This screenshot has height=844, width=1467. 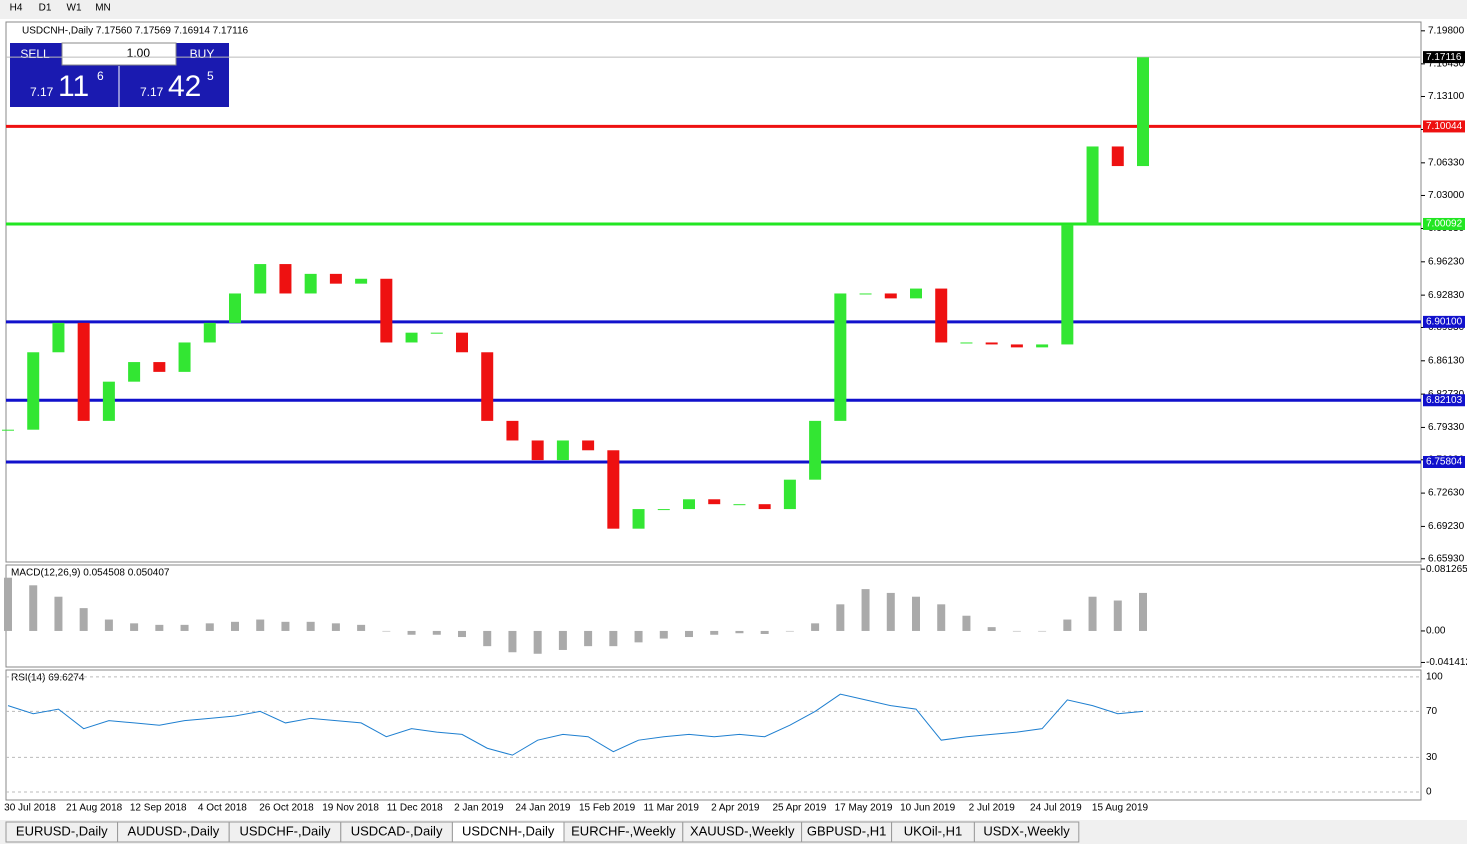 What do you see at coordinates (508, 830) in the screenshot?
I see `symbol-tab: USDCNH-,Daily` at bounding box center [508, 830].